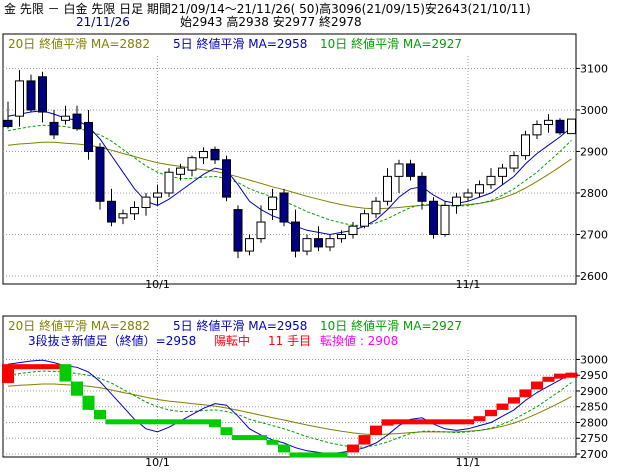  What do you see at coordinates (592, 172) in the screenshot?
I see `upper-y-ticks: 2600 2700 2800 2900 3000 3100` at bounding box center [592, 172].